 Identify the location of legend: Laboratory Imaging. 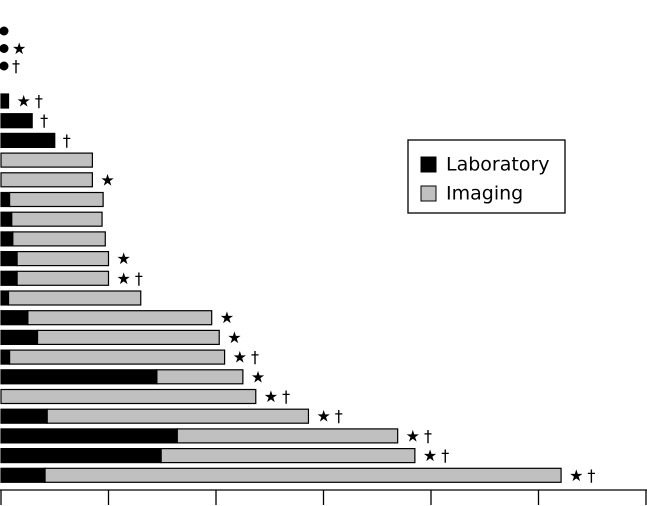
(486, 176).